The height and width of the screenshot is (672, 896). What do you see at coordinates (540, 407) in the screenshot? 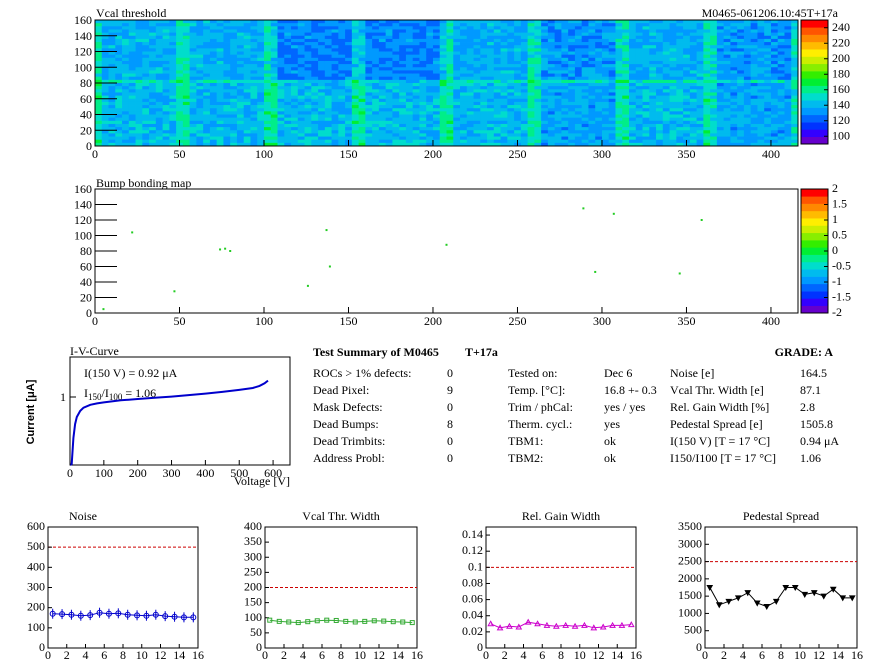
I see `condition-label: Trim / phCal:` at bounding box center [540, 407].